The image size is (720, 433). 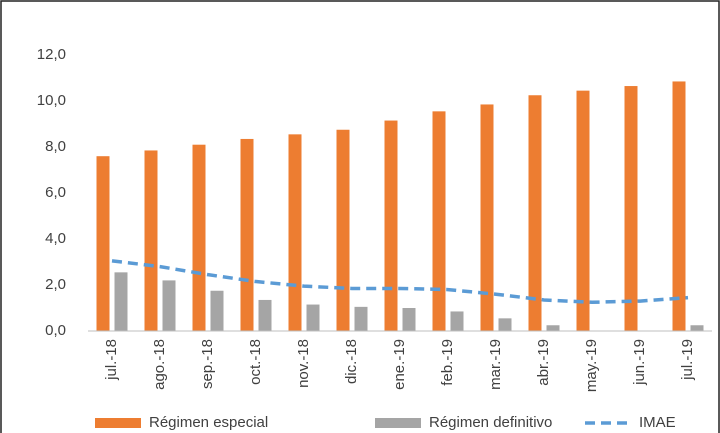 I want to click on x-tick-label: jul.-19, so click(x=687, y=360).